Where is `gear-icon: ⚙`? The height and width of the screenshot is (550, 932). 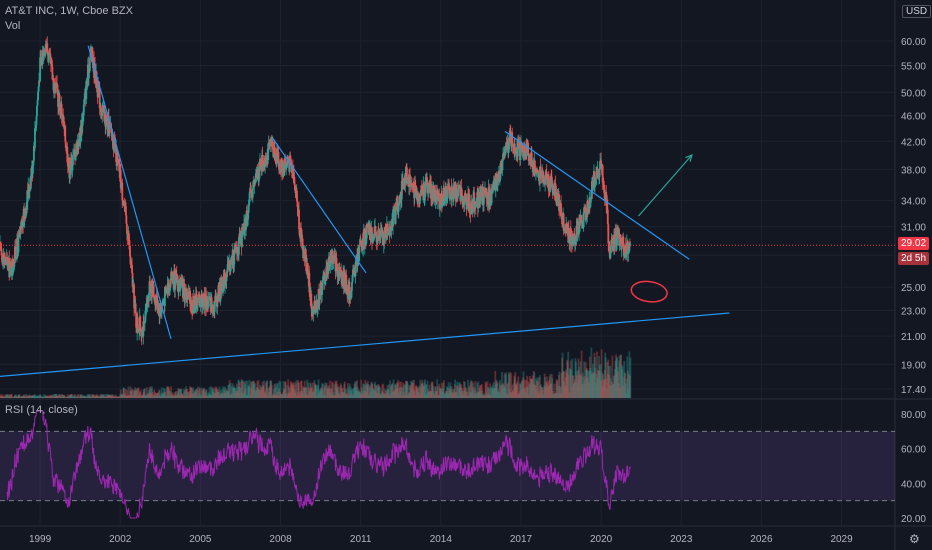 gear-icon: ⚙ is located at coordinates (914, 539).